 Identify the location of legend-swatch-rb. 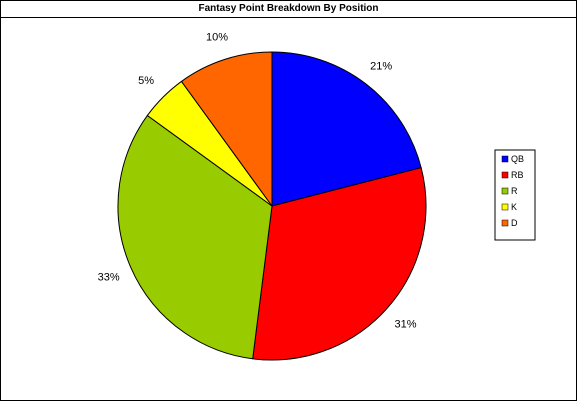
(505, 175).